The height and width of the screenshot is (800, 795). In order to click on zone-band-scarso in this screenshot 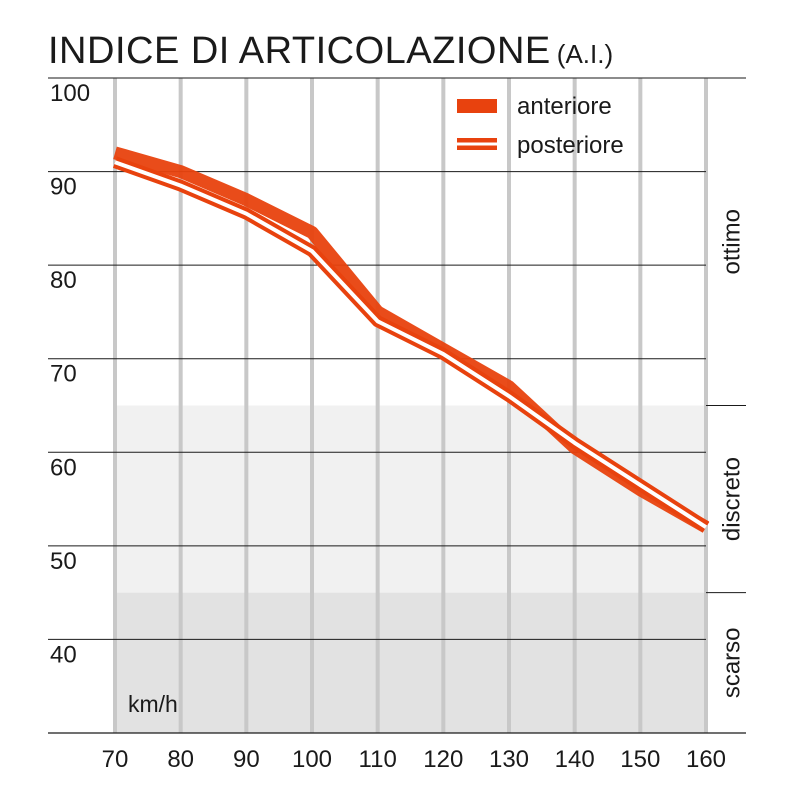, I will do `click(410, 662)`.